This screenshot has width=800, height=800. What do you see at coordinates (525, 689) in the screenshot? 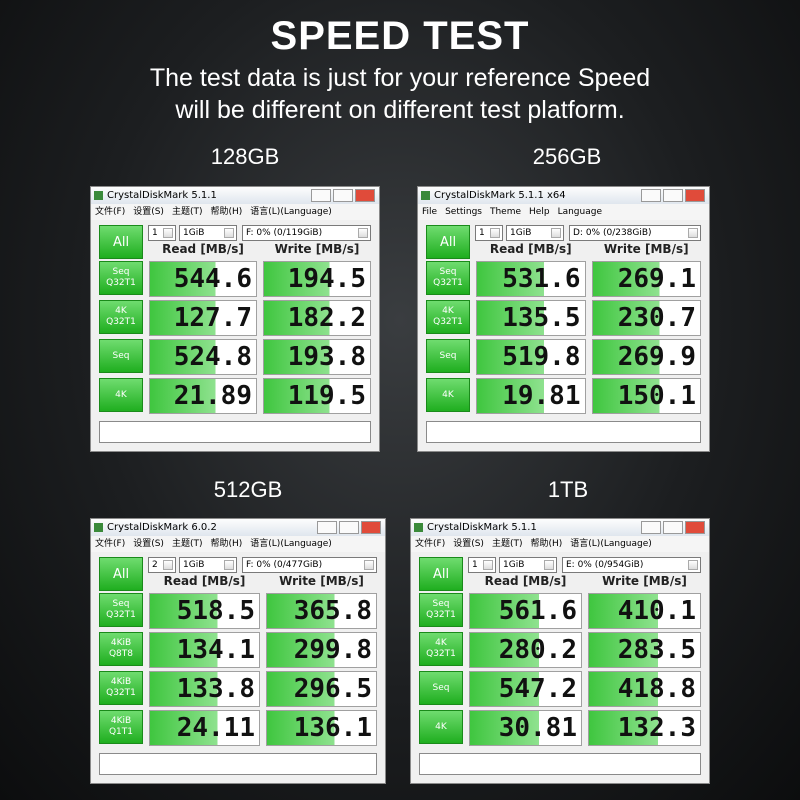
I see `read-result: 547.2` at bounding box center [525, 689].